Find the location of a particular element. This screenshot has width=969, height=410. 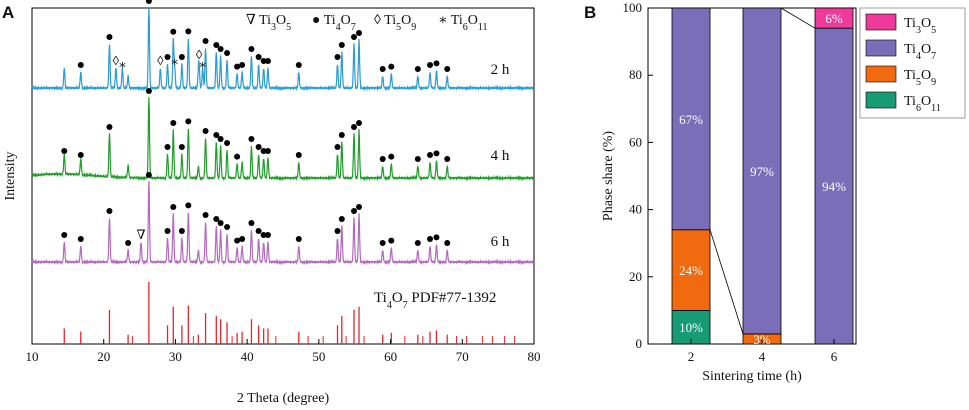

y-tick-label: 80 is located at coordinates (635, 74).